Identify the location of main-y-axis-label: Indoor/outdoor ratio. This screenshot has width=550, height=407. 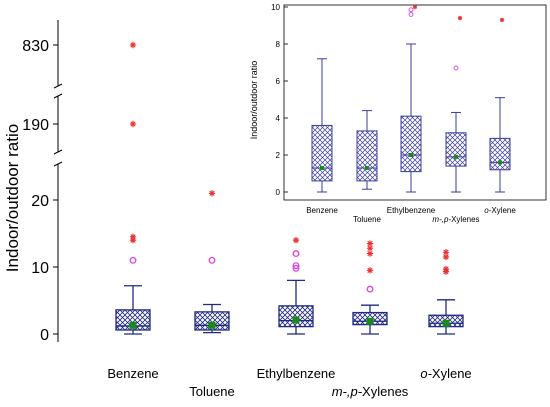
(12, 198).